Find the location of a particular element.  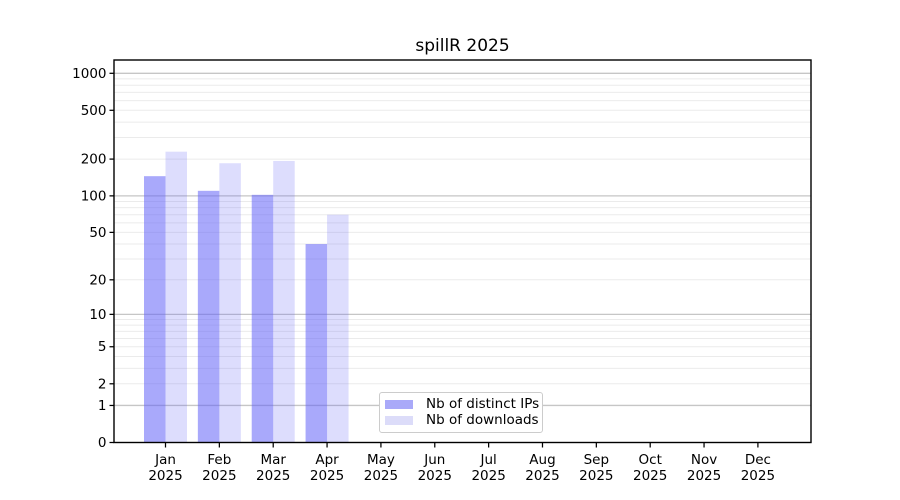

y-tick-label: 200 is located at coordinates (94, 160).